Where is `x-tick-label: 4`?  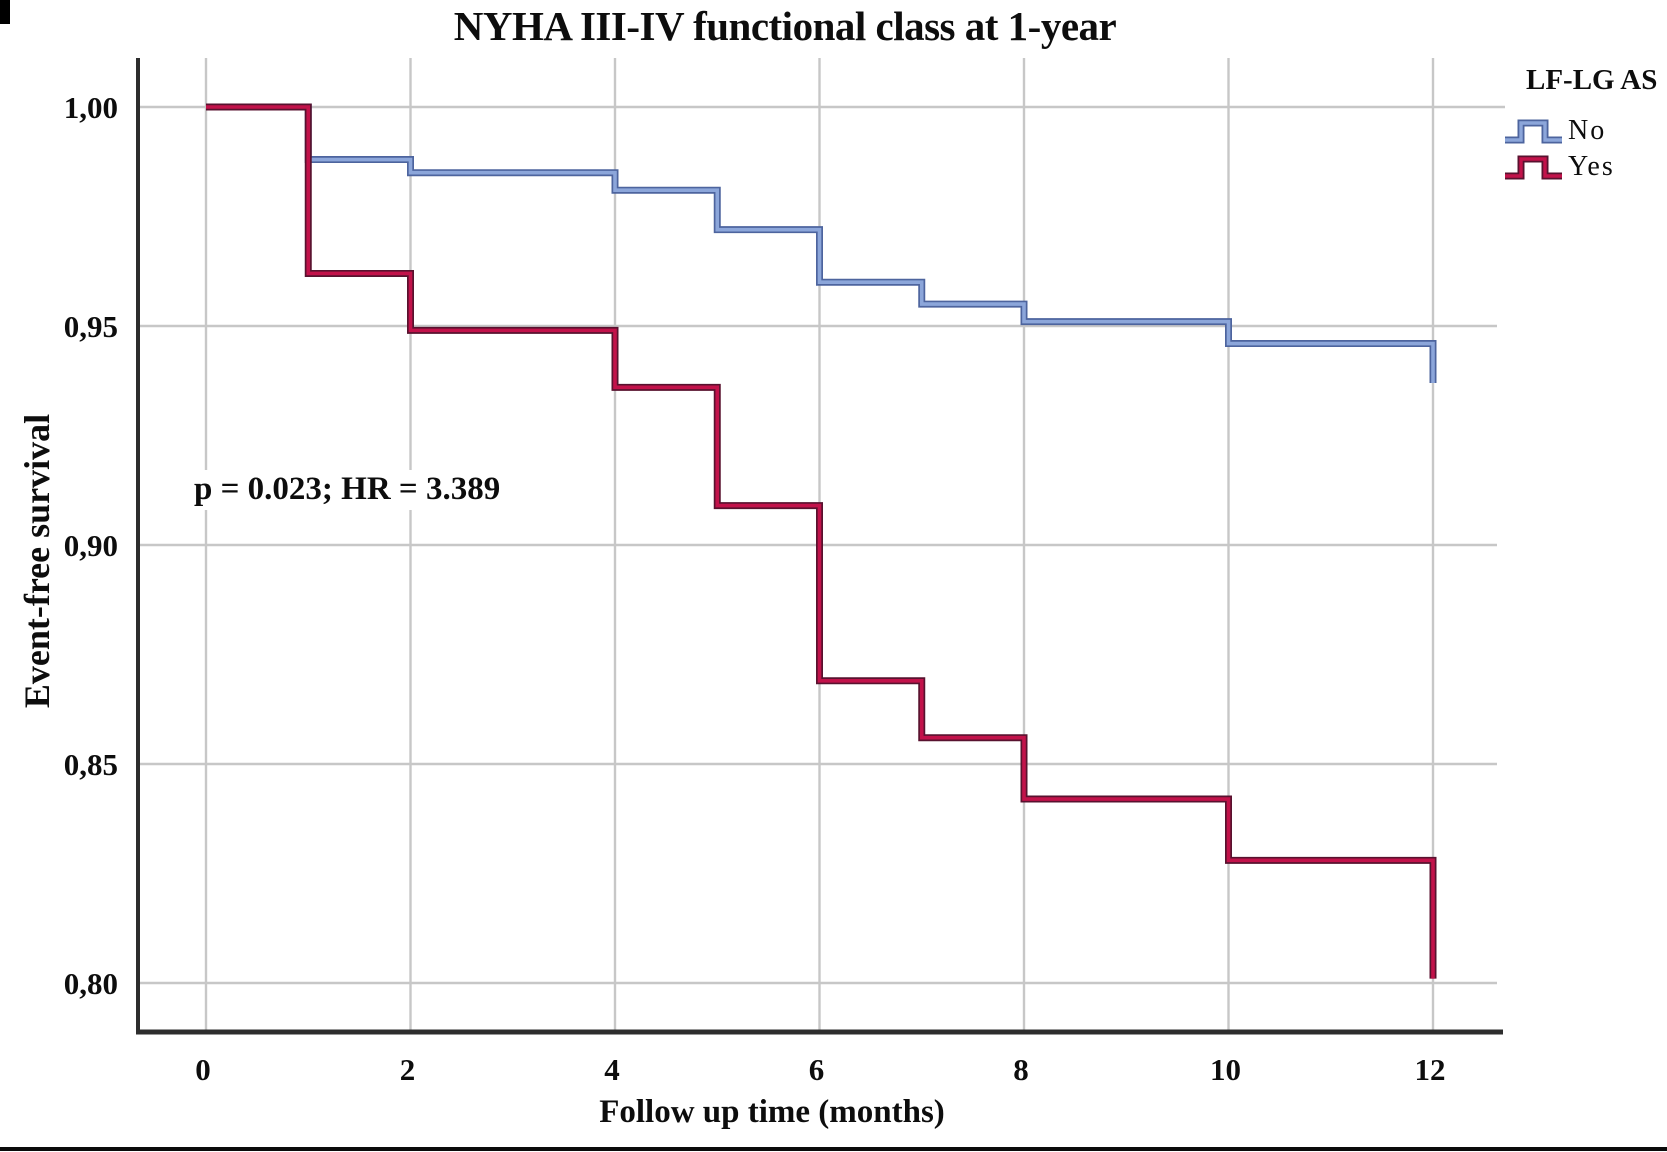
x-tick-label: 4 is located at coordinates (612, 1069).